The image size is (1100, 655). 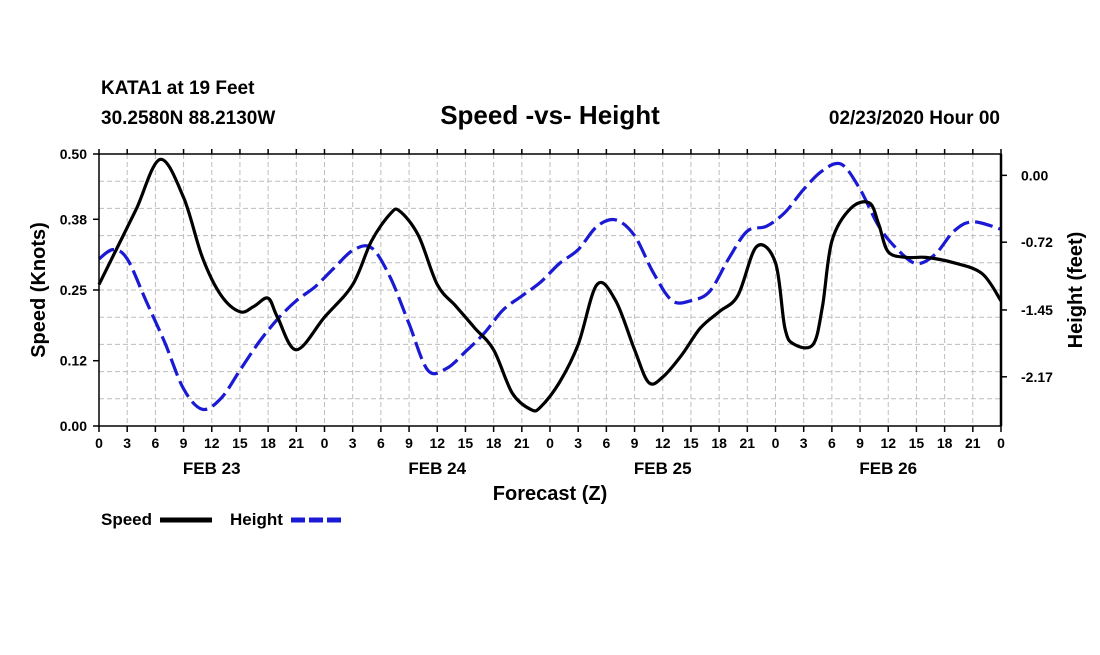 What do you see at coordinates (663, 468) in the screenshot?
I see `date-label: FEB 25` at bounding box center [663, 468].